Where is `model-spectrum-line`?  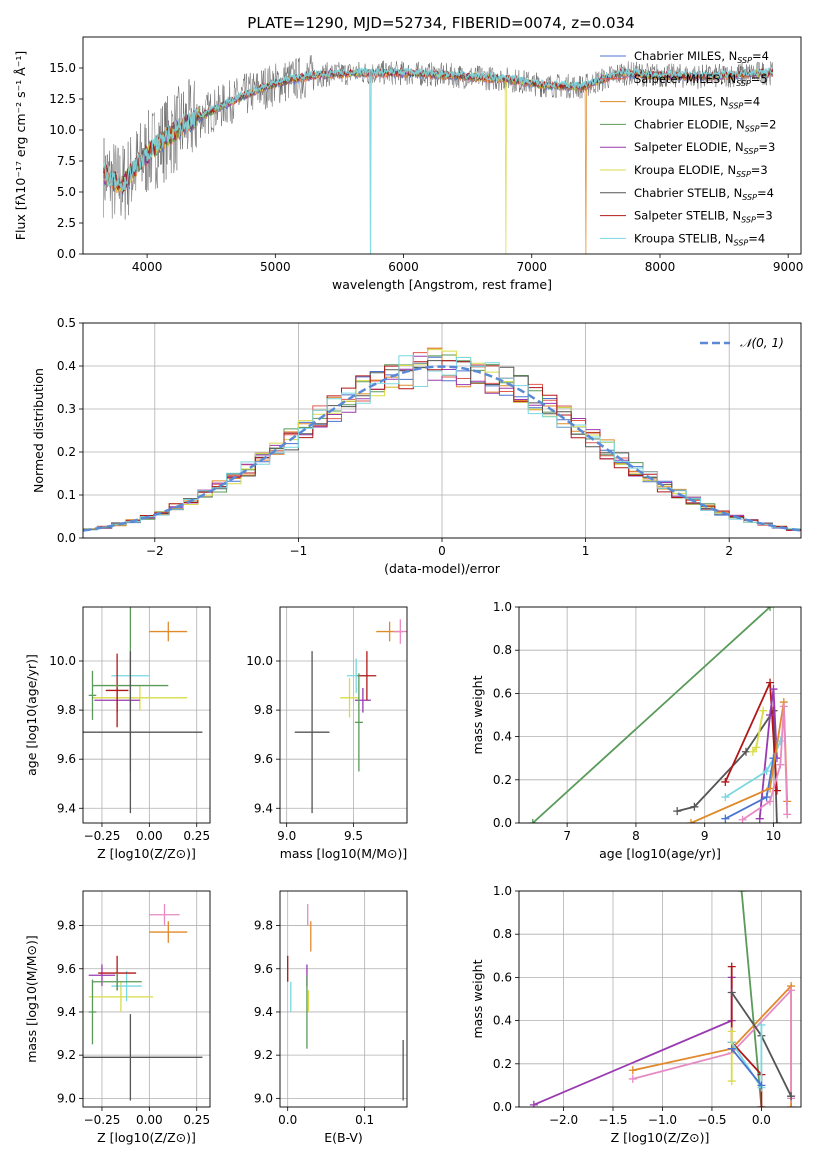 model-spectrum-line is located at coordinates (438, 160).